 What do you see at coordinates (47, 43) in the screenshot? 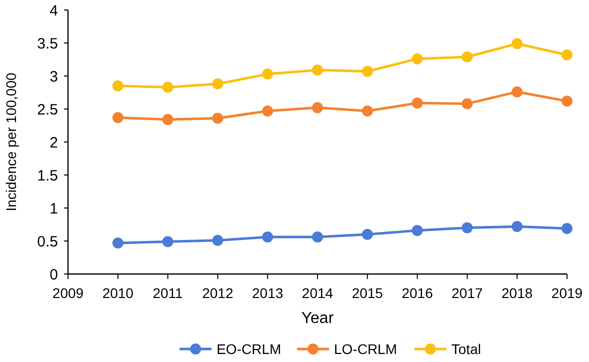
I see `y-tick-label: 3.5` at bounding box center [47, 43].